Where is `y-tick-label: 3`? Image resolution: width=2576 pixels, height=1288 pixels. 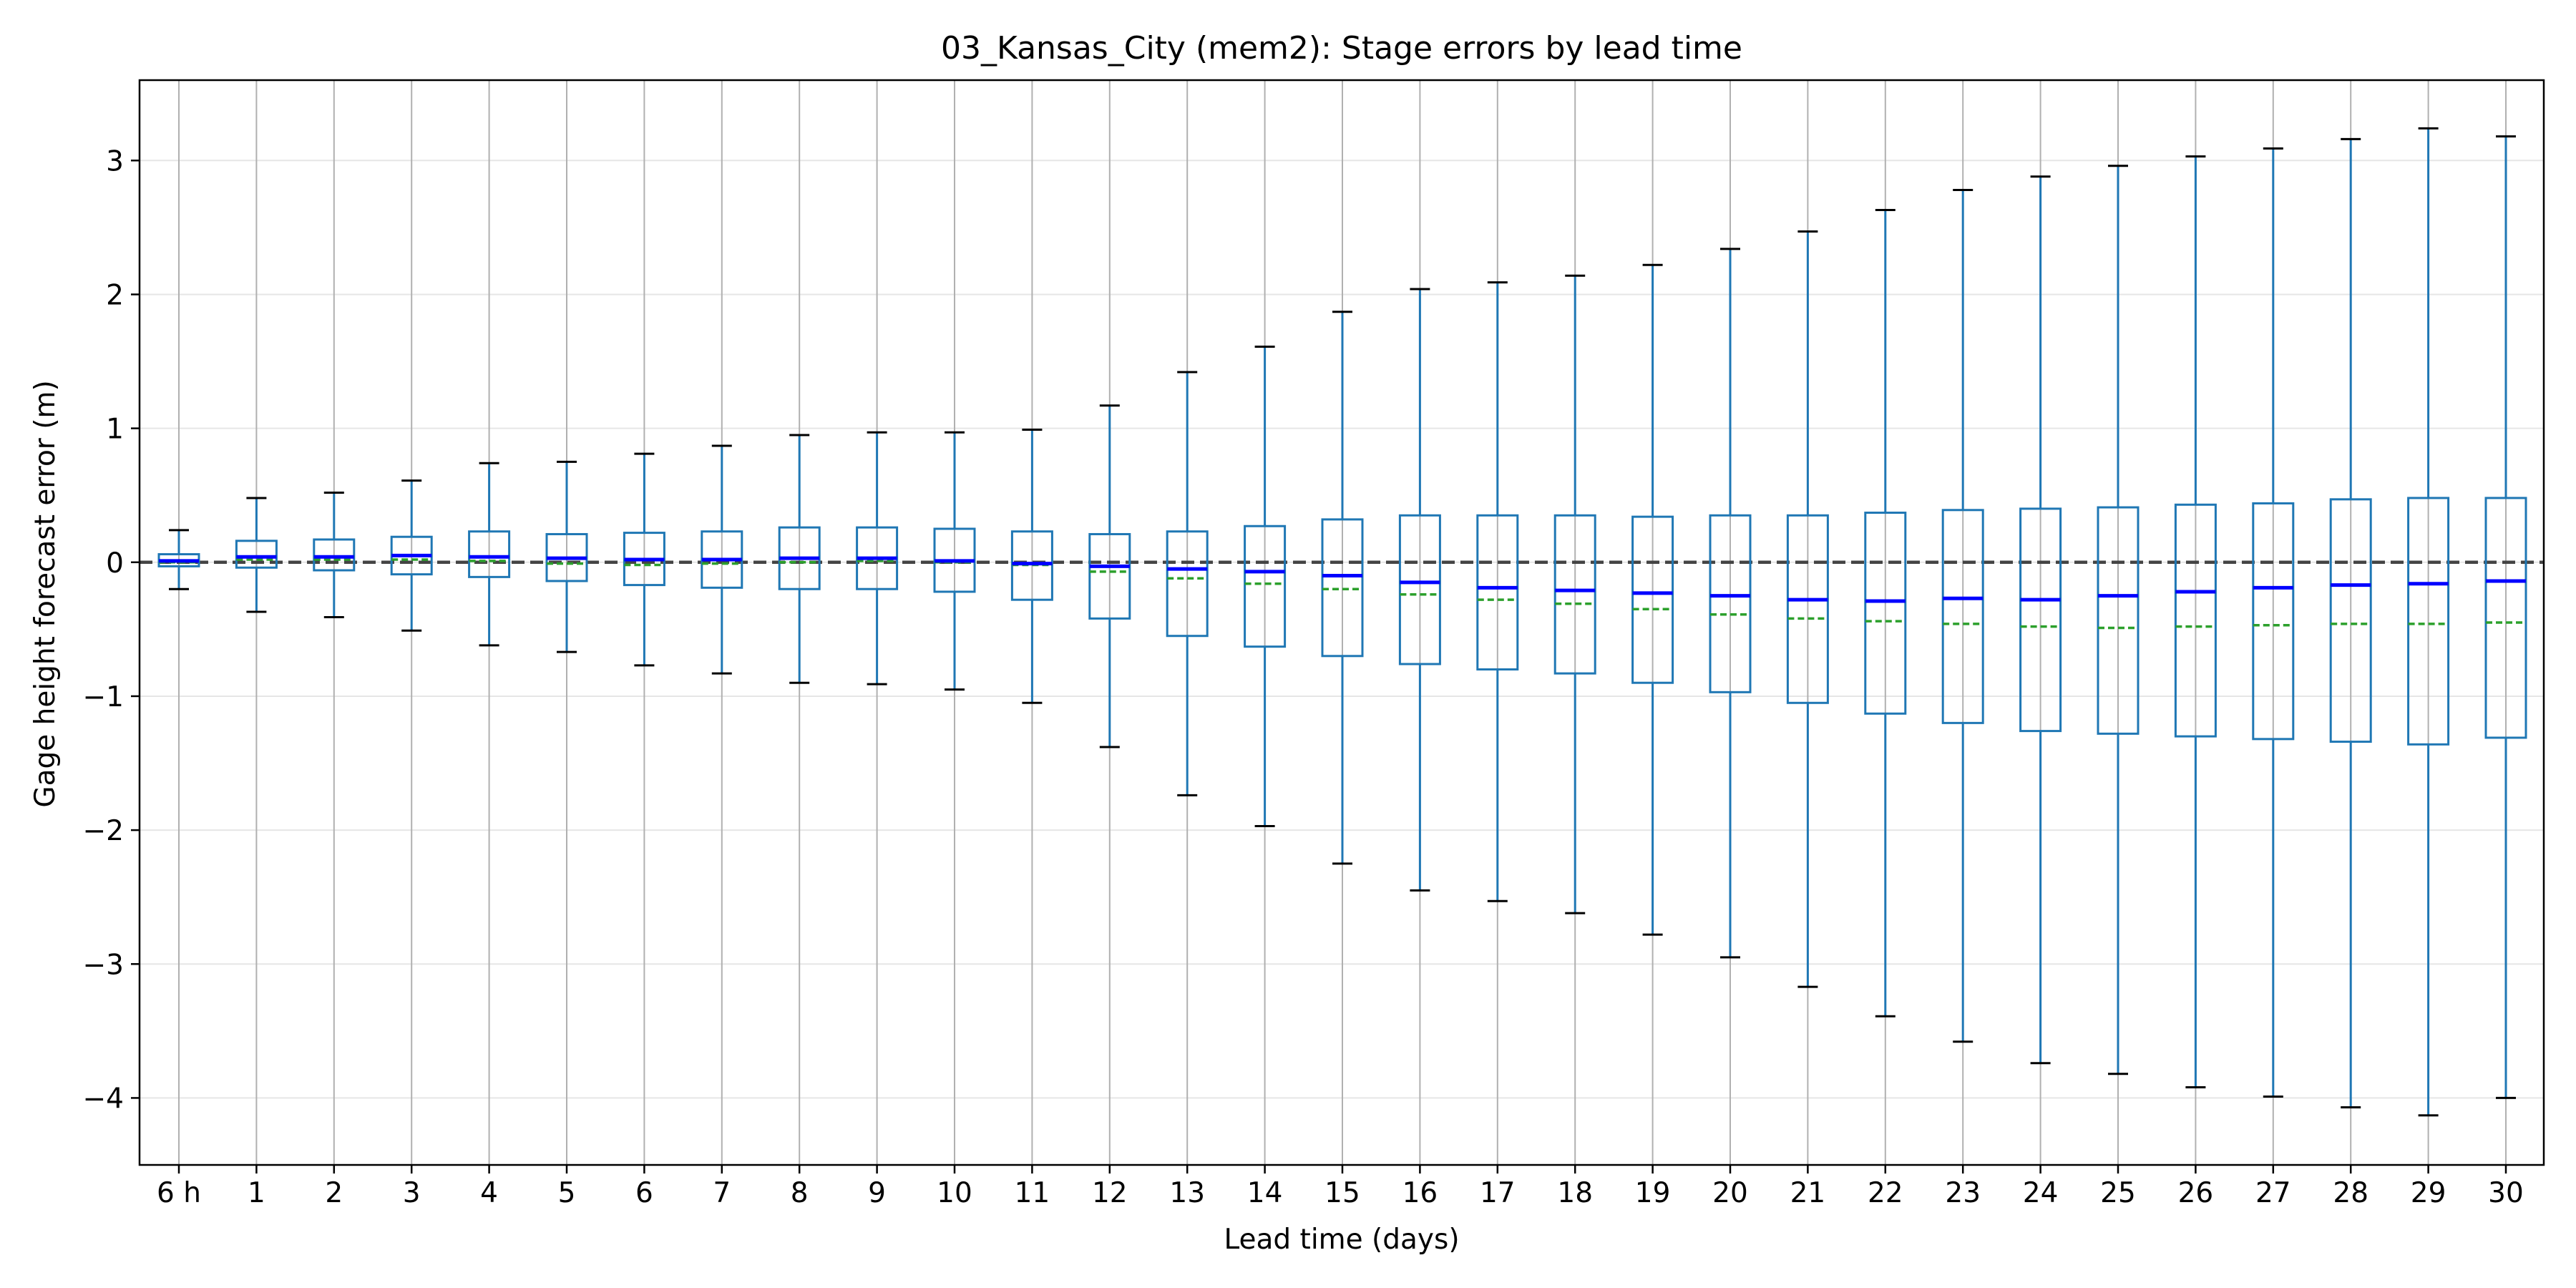
y-tick-label: 3 is located at coordinates (115, 161).